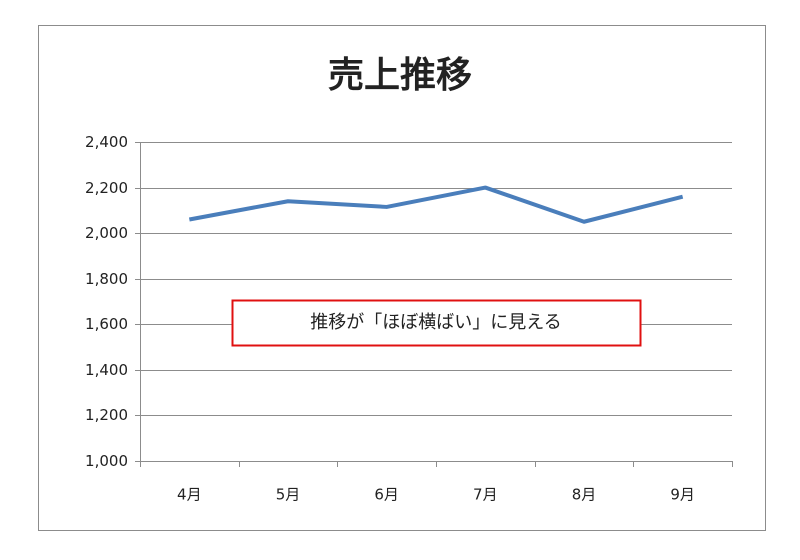 The width and height of the screenshot is (800, 560). I want to click on y-tick-label: 2,200, so click(106, 188).